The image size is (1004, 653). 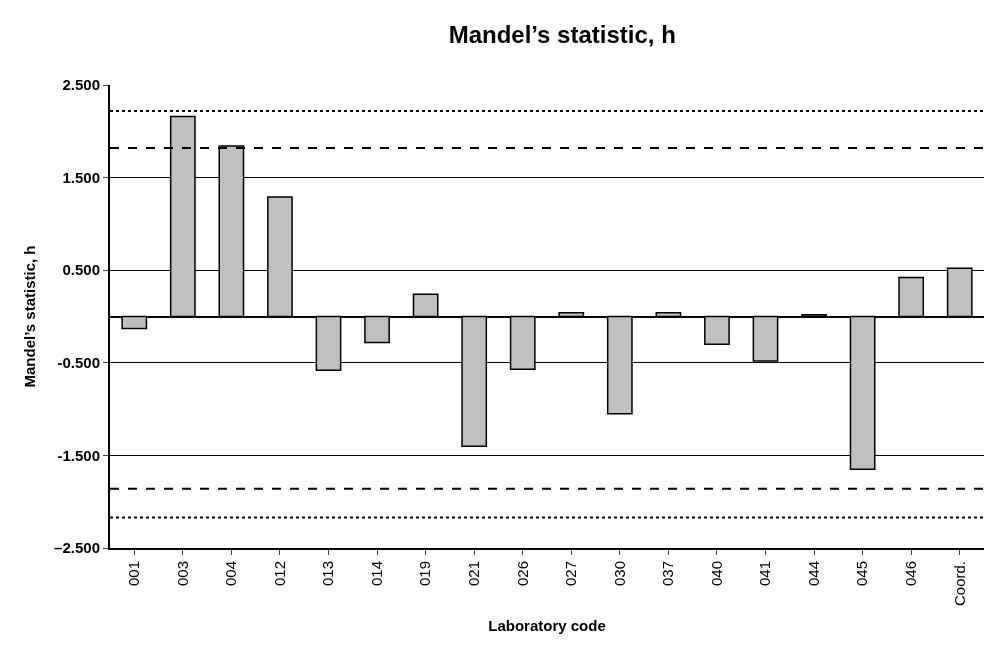 What do you see at coordinates (328, 574) in the screenshot?
I see `x-tick-label: 013` at bounding box center [328, 574].